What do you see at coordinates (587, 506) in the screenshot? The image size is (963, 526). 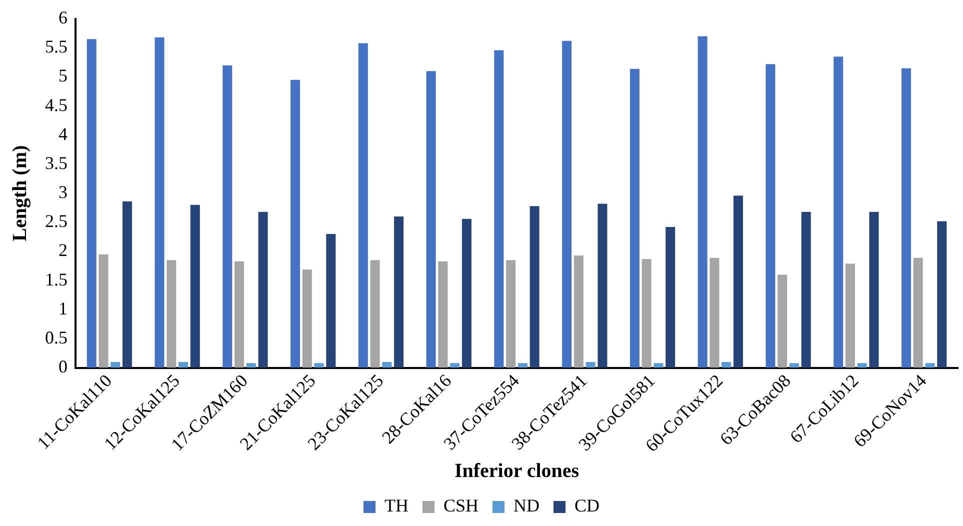 I see `legend-label: CD` at bounding box center [587, 506].